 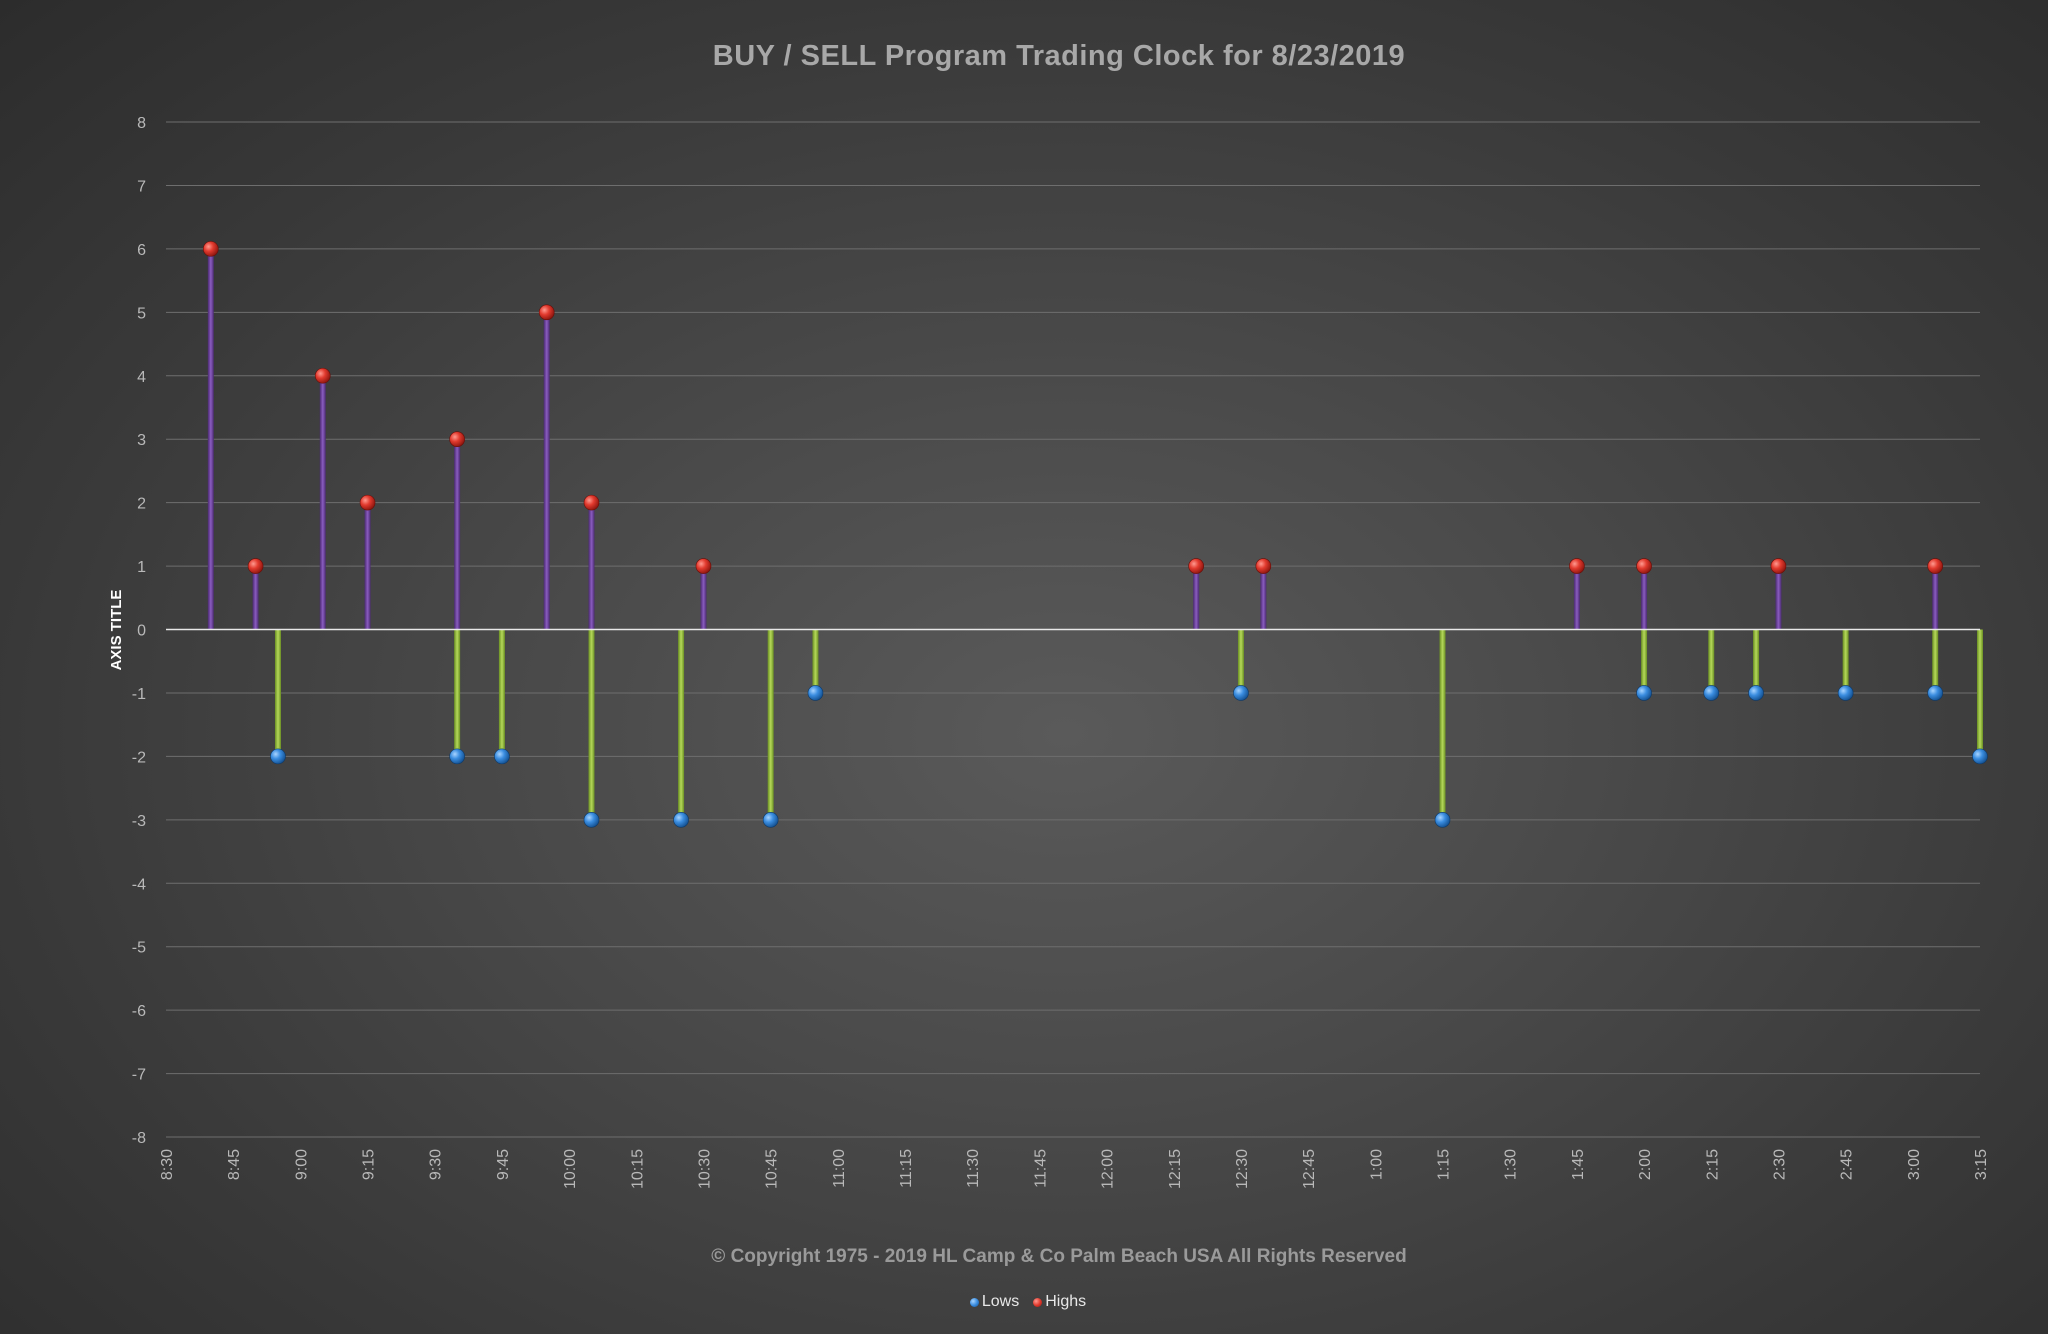 What do you see at coordinates (141, 504) in the screenshot?
I see `y-tick-label: 2` at bounding box center [141, 504].